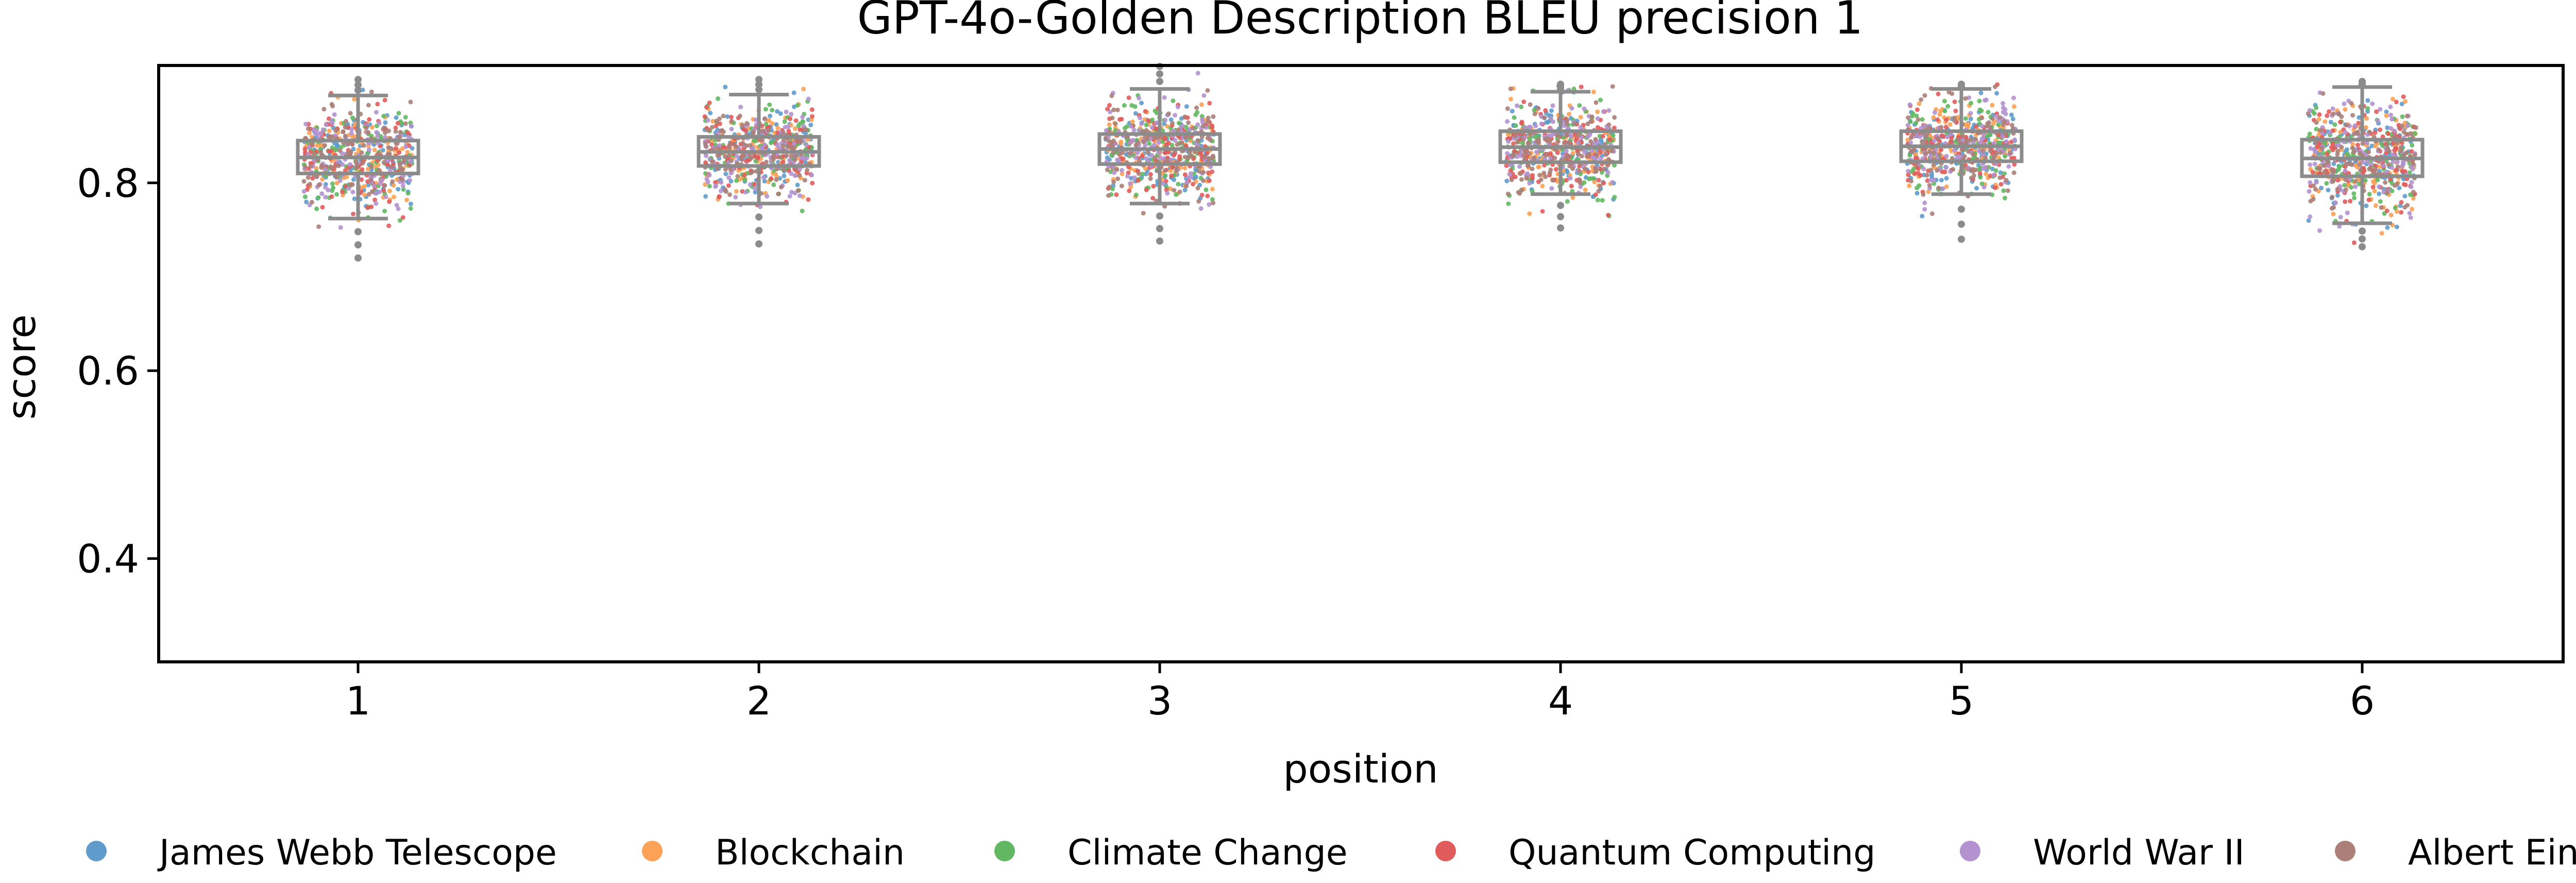 The image size is (2576, 883). What do you see at coordinates (22, 367) in the screenshot?
I see `y-axis-label: score` at bounding box center [22, 367].